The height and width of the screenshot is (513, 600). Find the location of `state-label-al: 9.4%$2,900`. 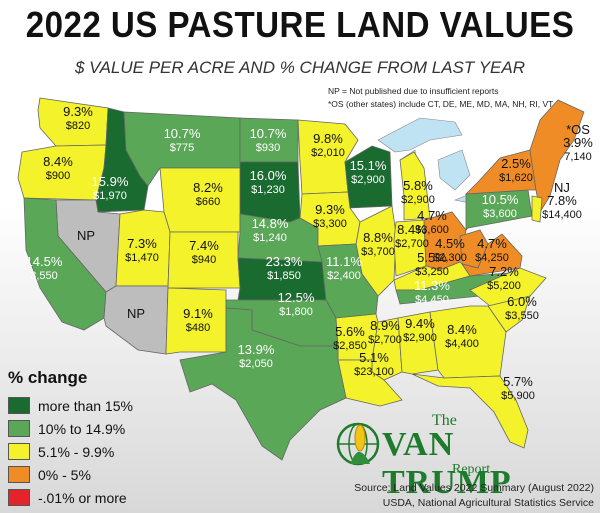

state-label-al: 9.4%$2,900 is located at coordinates (420, 330).